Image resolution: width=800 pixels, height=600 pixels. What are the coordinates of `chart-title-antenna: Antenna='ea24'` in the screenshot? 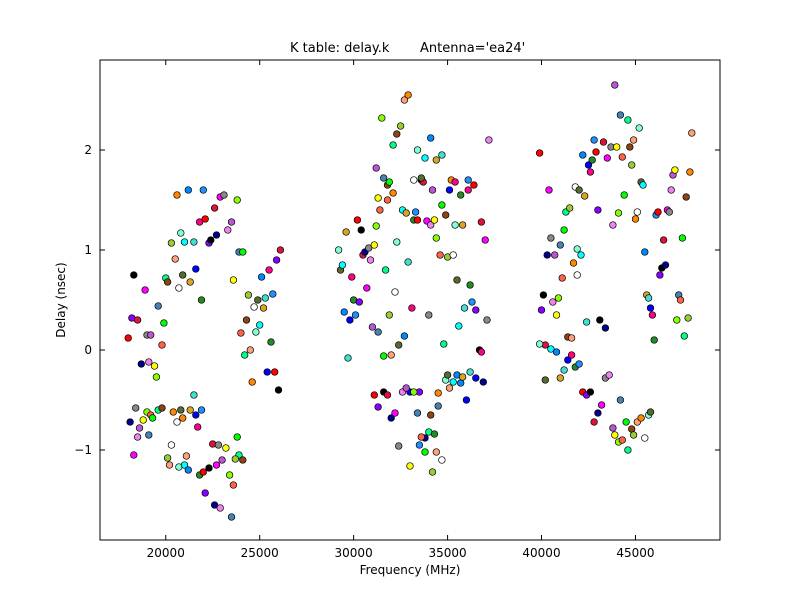 It's located at (472, 48).